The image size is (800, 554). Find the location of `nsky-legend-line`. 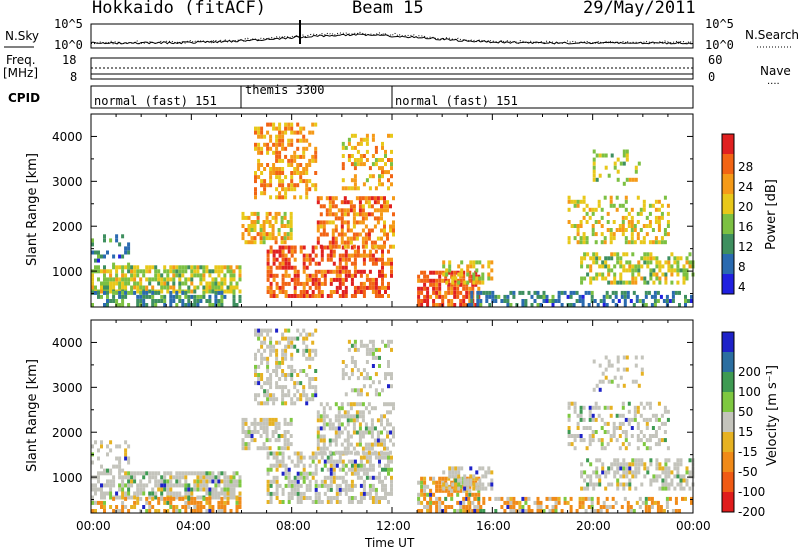

nsky-legend-line is located at coordinates (19, 47).